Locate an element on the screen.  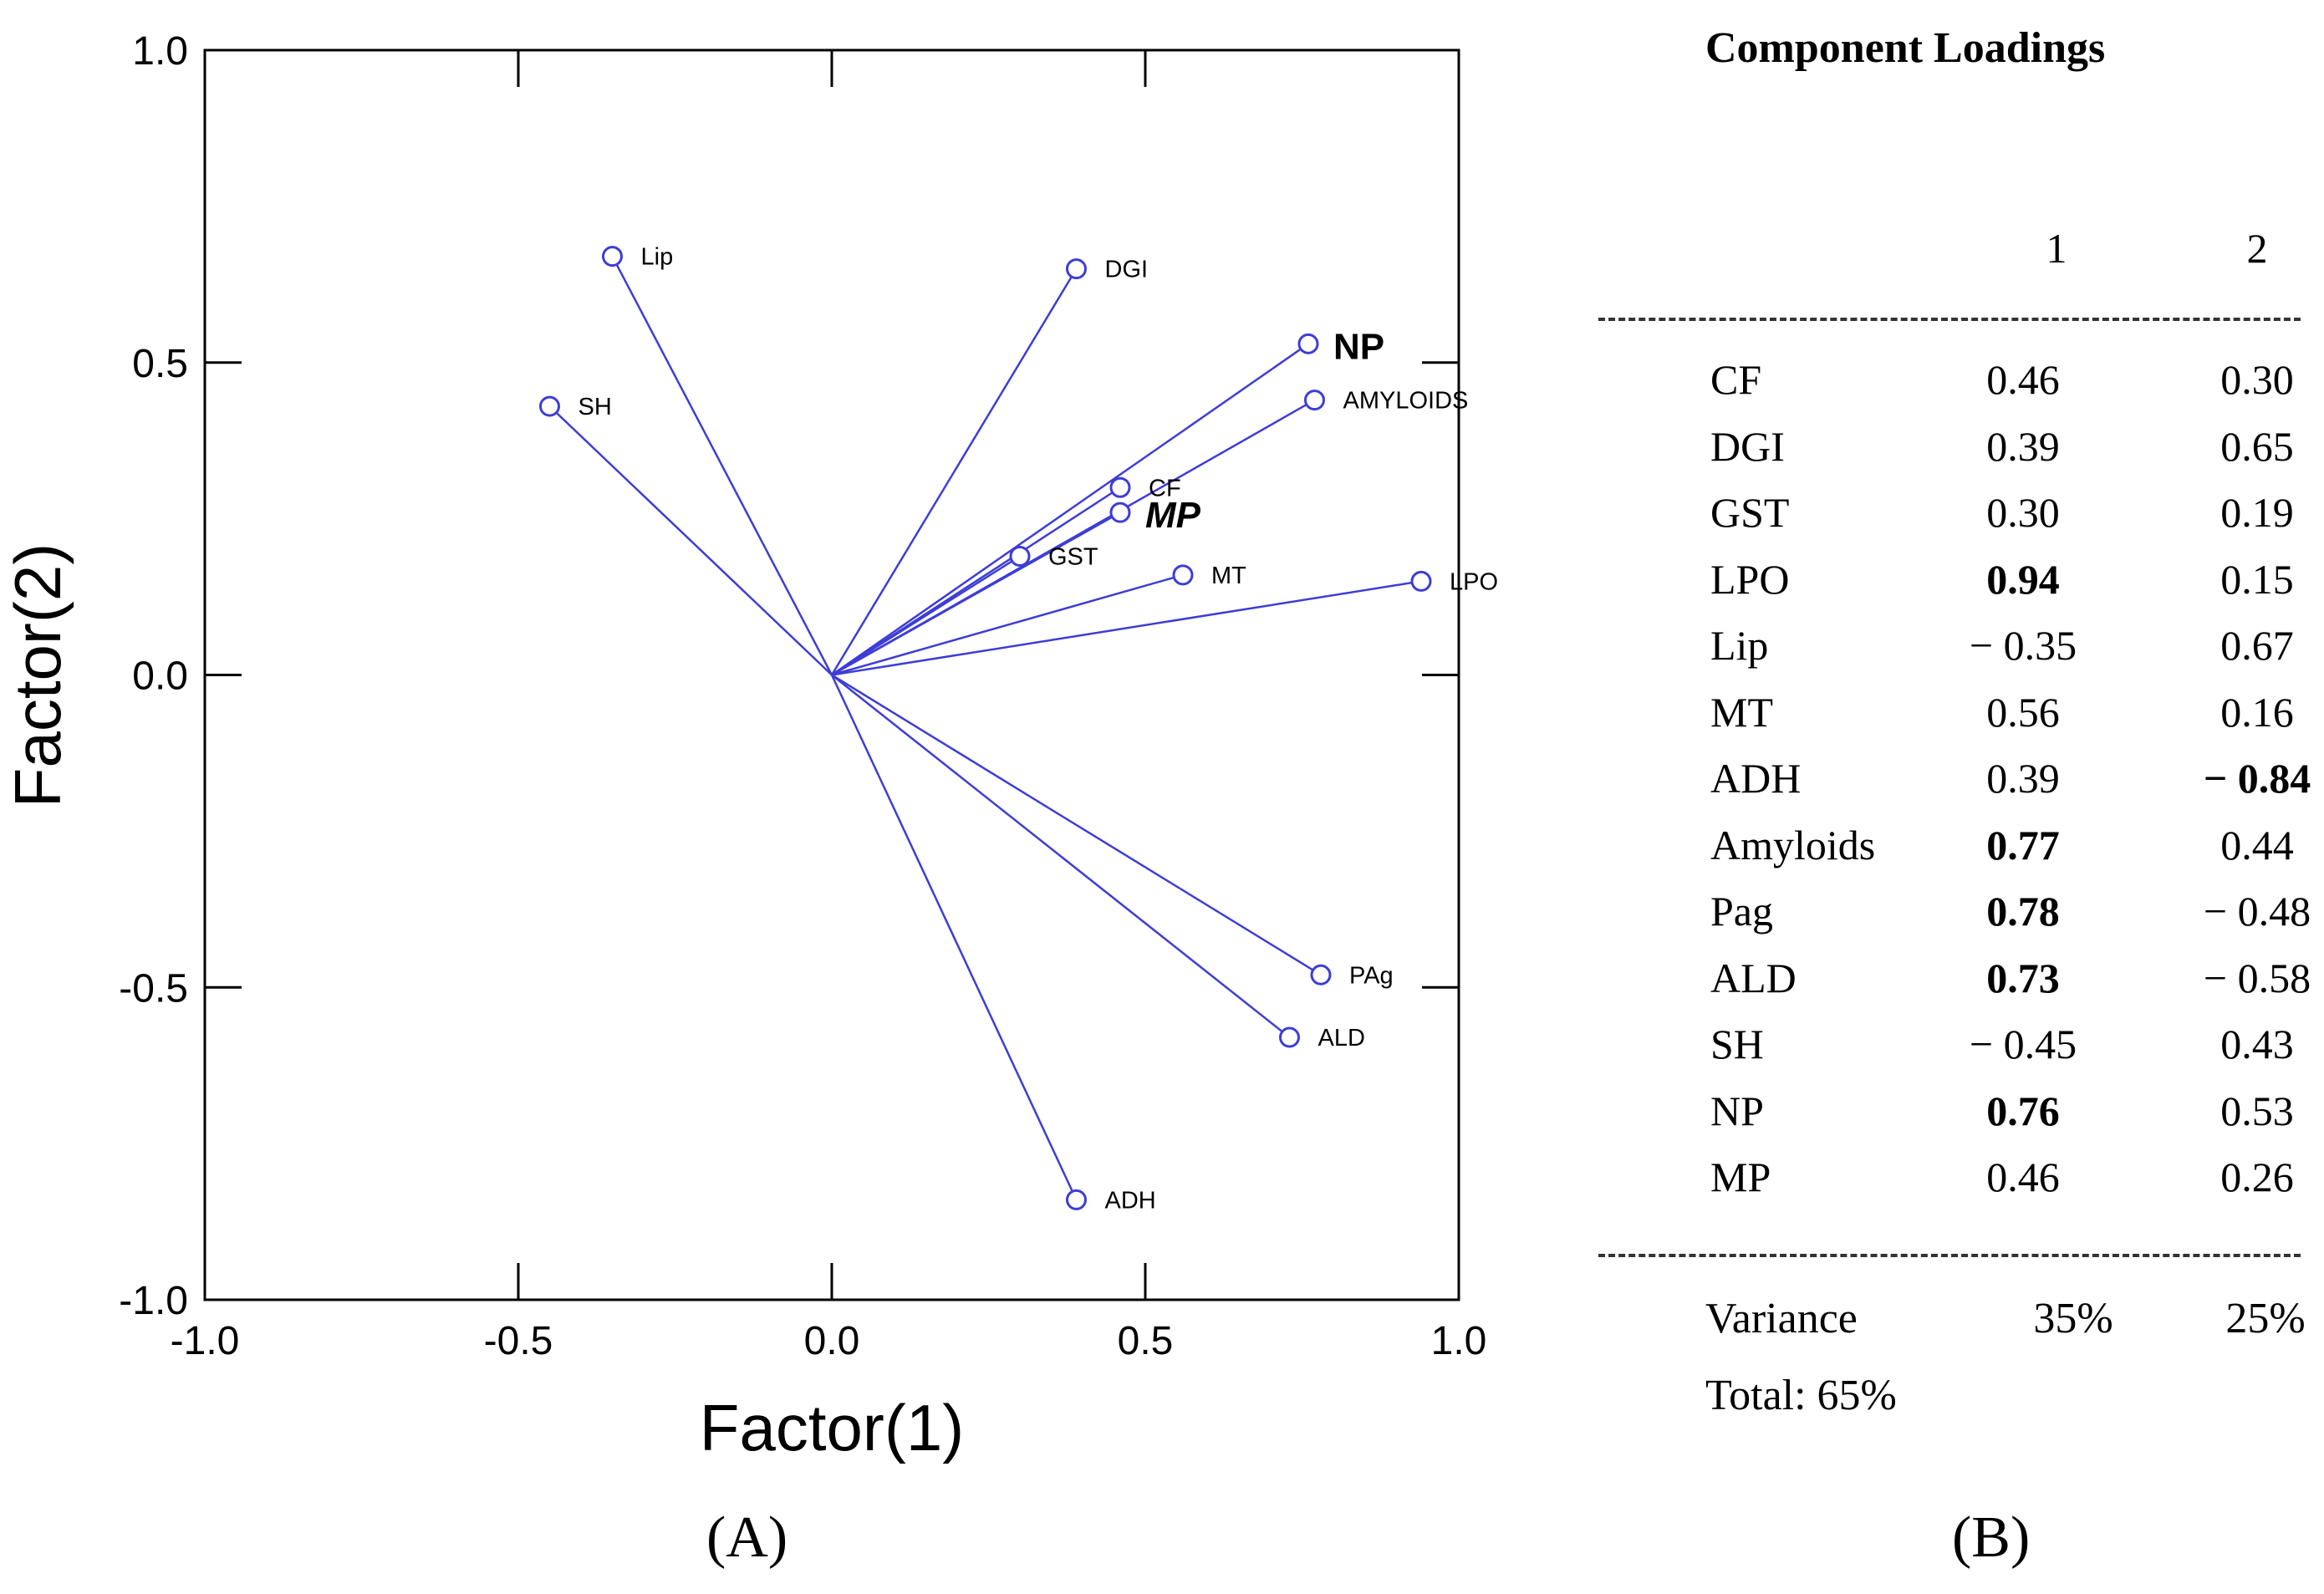
loading-component-2: 0.19 is located at coordinates (2257, 512).